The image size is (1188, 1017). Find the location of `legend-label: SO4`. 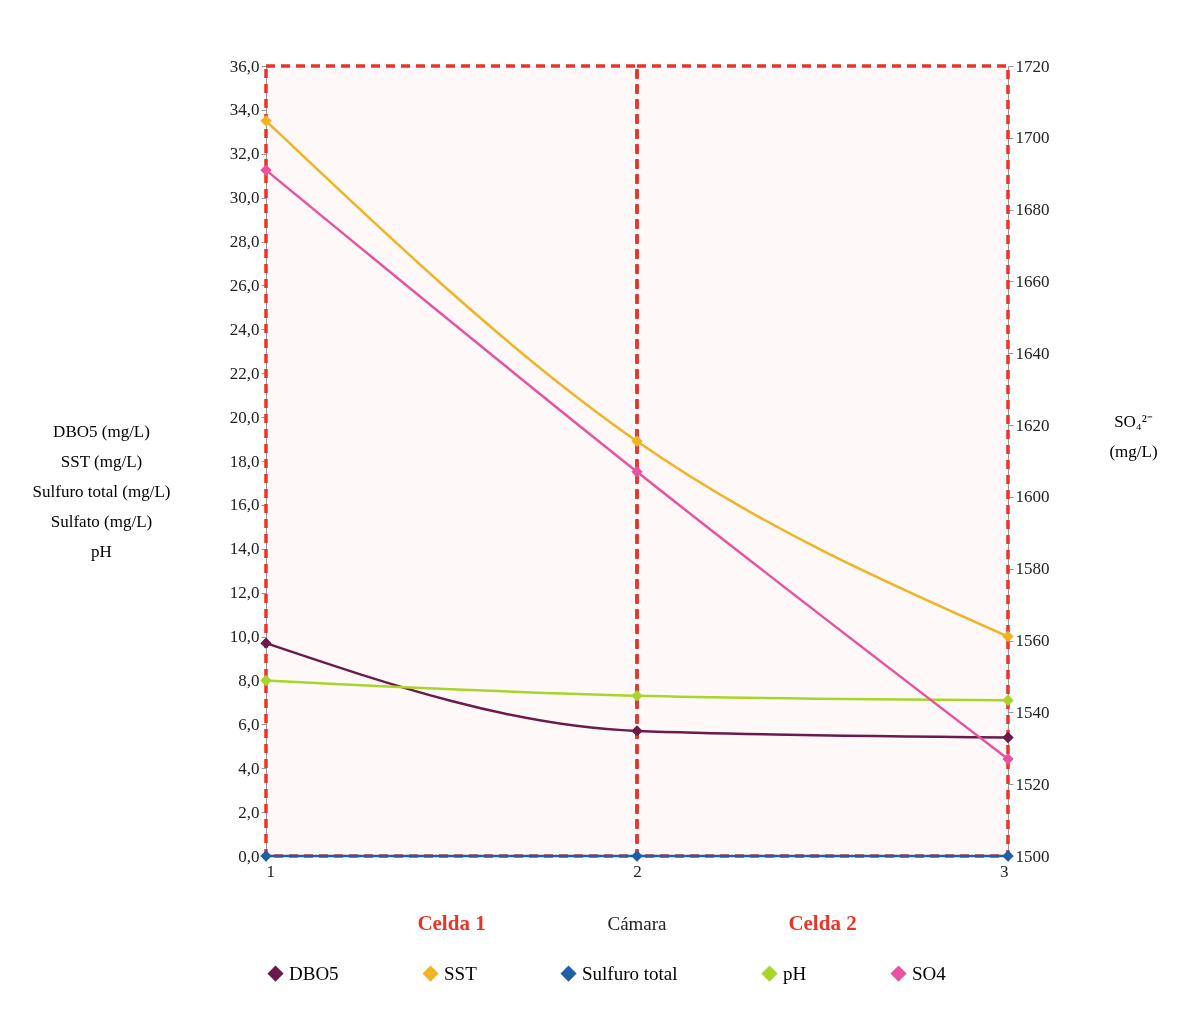

legend-label: SO4 is located at coordinates (929, 973).